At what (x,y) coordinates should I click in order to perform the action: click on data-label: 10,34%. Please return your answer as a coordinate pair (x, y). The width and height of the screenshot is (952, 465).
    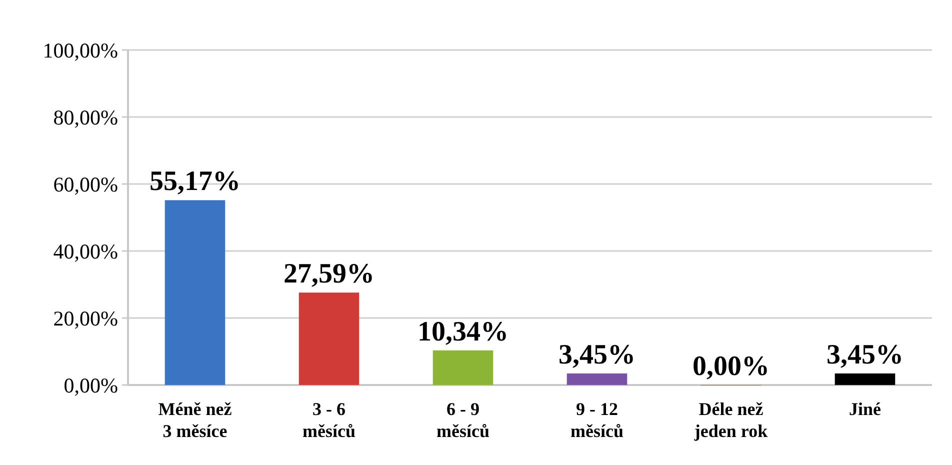
    Looking at the image, I should click on (463, 332).